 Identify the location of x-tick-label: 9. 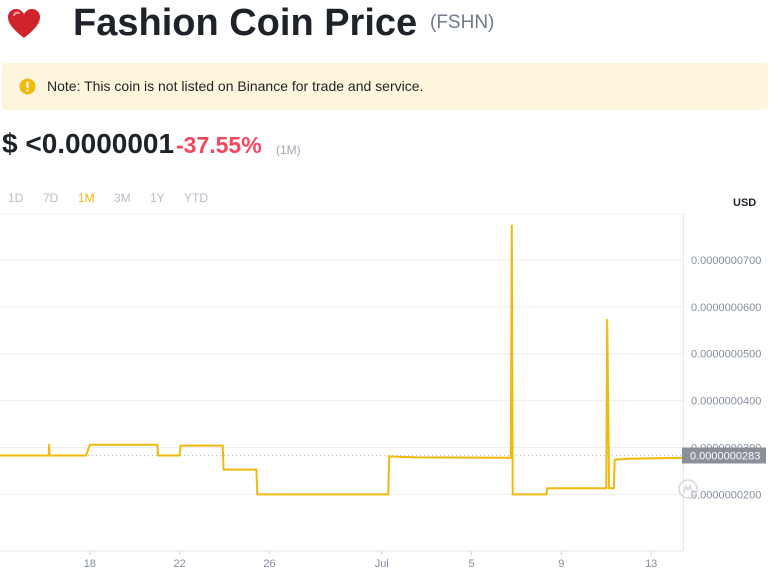
(561, 564).